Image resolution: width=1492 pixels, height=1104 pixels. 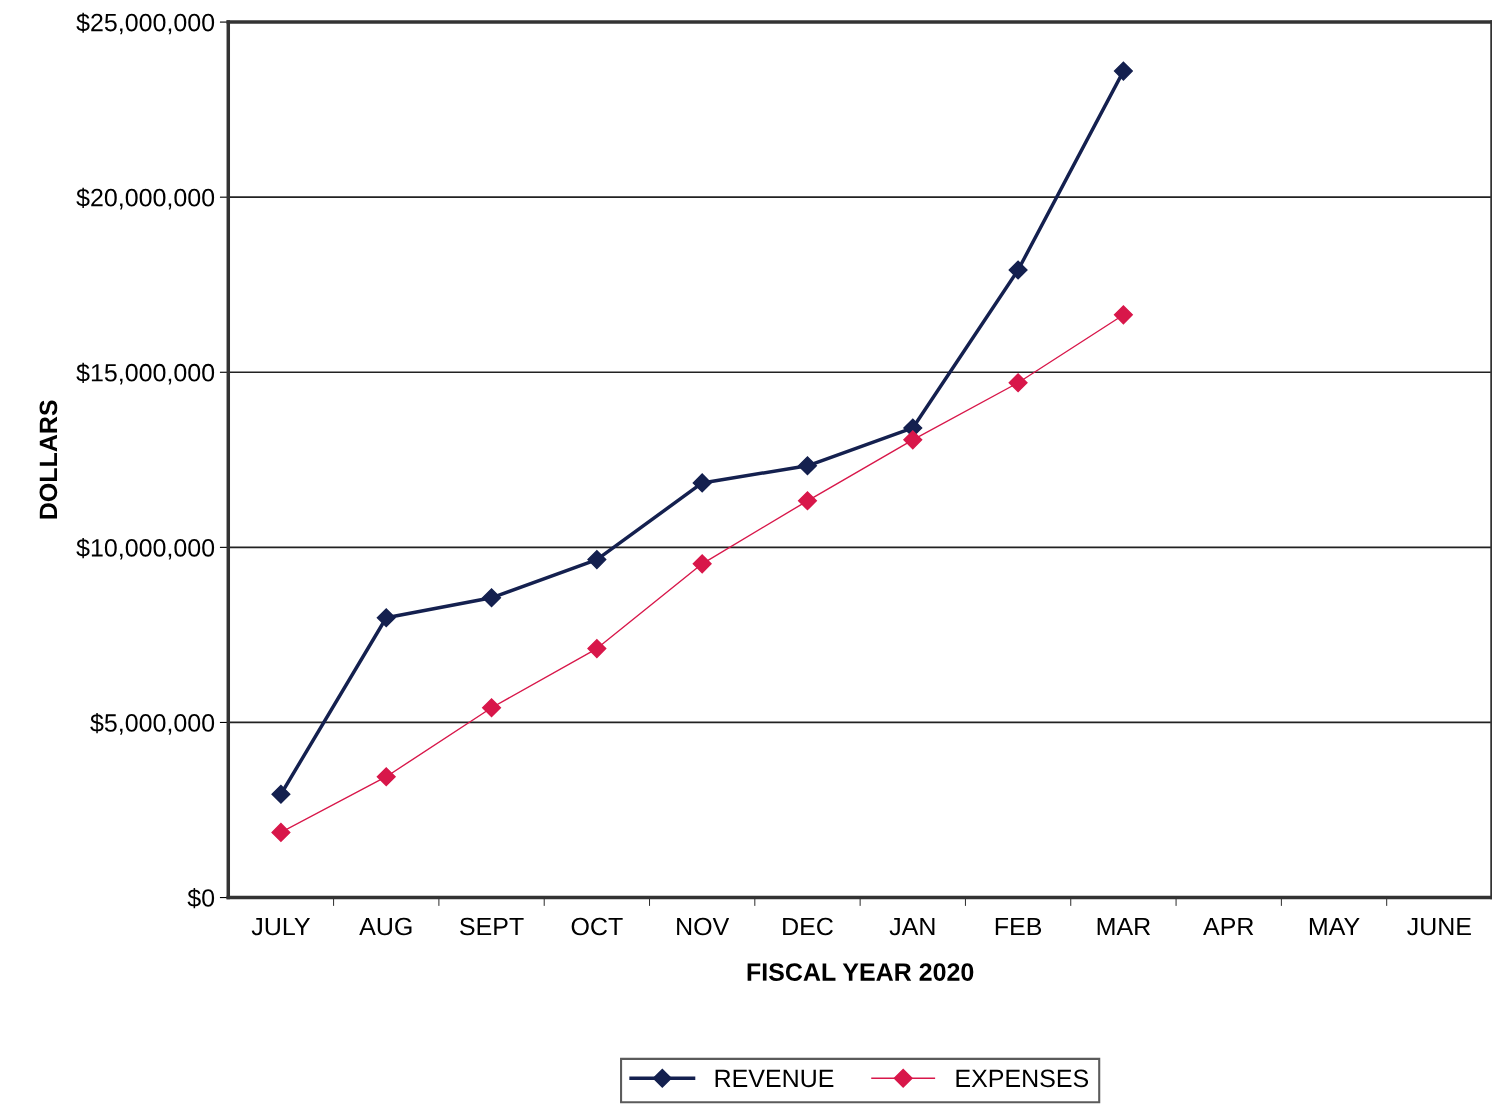 I want to click on legend-label: REVENUE, so click(x=774, y=1078).